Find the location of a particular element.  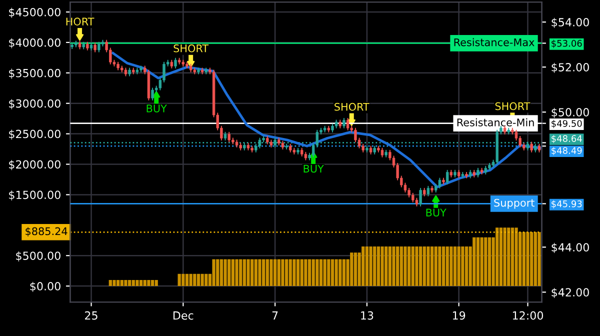

y2-tick-label: $52.00 is located at coordinates (570, 67).